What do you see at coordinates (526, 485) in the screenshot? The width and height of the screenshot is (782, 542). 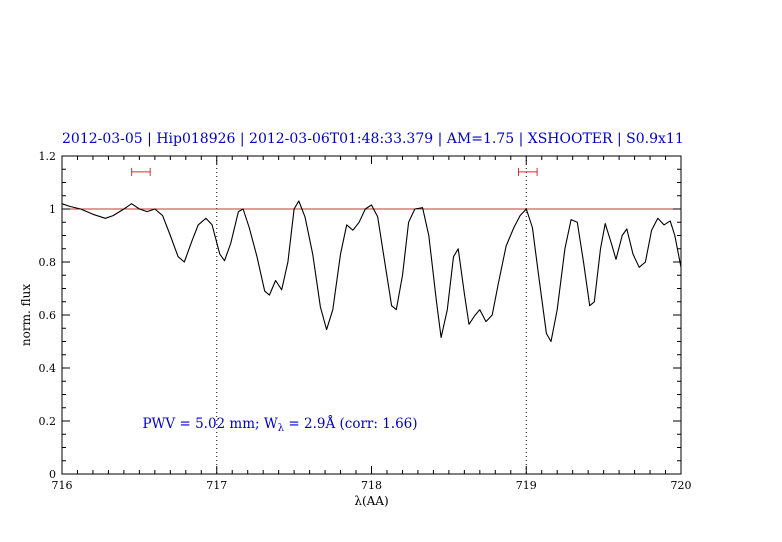 I see `x-tick-label: 719` at bounding box center [526, 485].